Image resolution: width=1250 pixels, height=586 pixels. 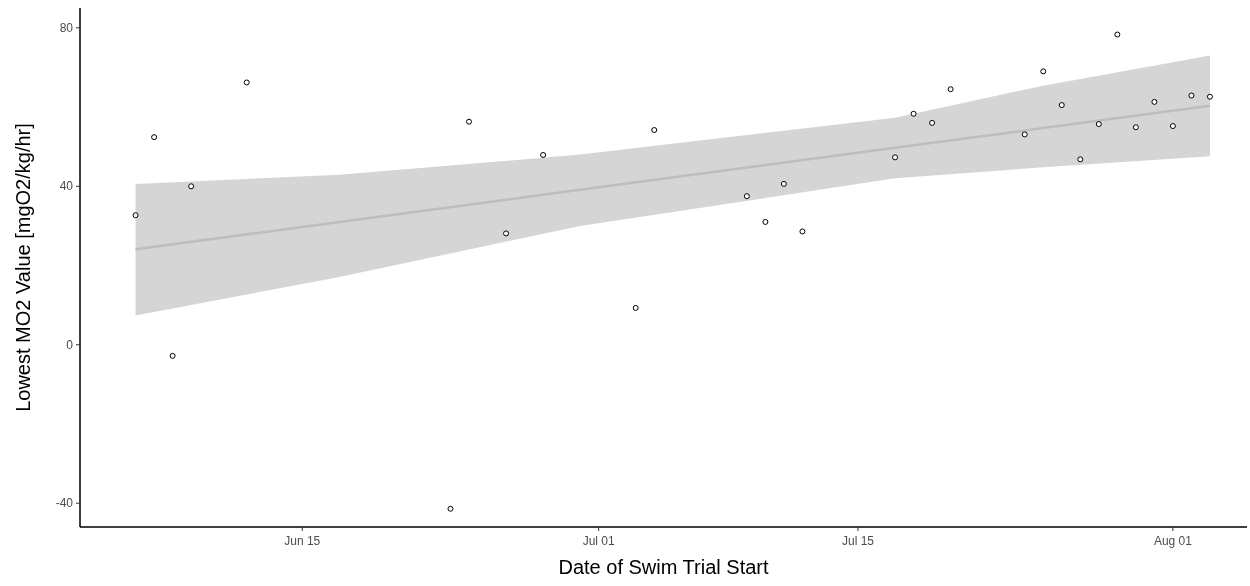 What do you see at coordinates (1173, 541) in the screenshot?
I see `x-tick-label: Aug 01` at bounding box center [1173, 541].